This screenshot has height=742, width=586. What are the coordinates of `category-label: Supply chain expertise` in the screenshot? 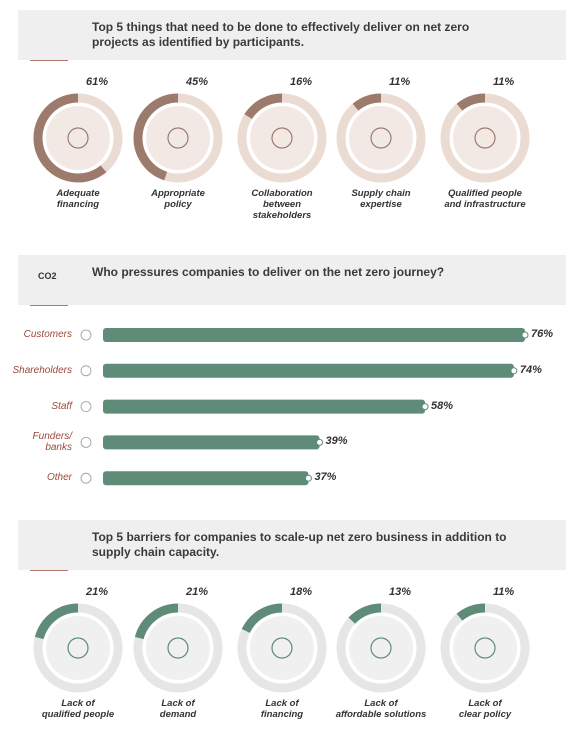 It's located at (381, 199).